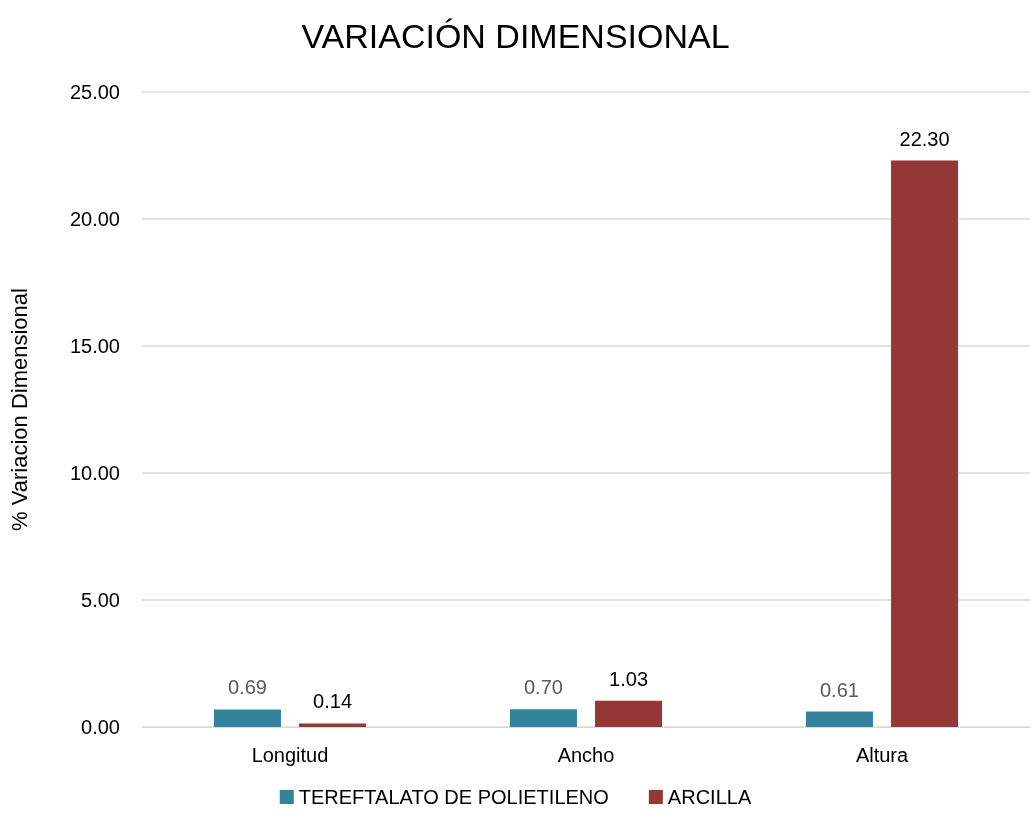  I want to click on data-label: 22.30, so click(924, 138).